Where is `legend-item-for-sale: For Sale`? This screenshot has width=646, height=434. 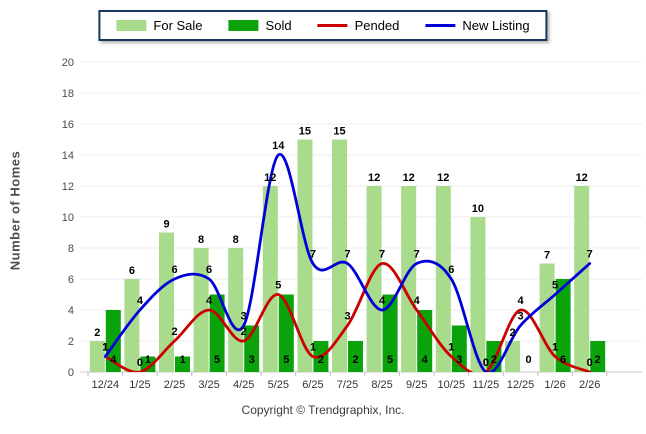 legend-item-for-sale: For Sale is located at coordinates (159, 25).